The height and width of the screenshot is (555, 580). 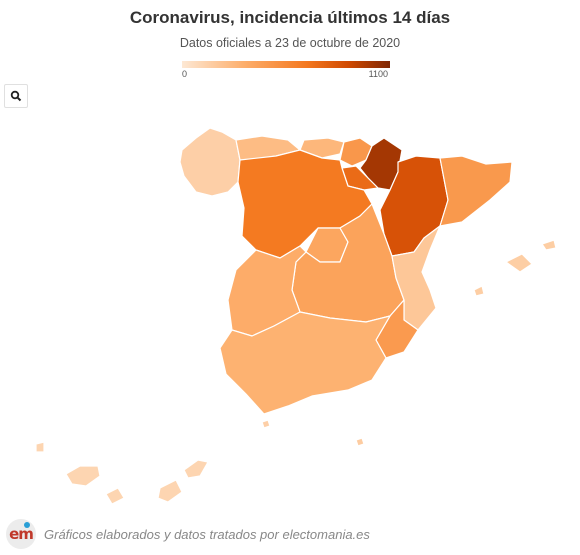 I want to click on legend-min-label: 0, so click(x=185, y=74).